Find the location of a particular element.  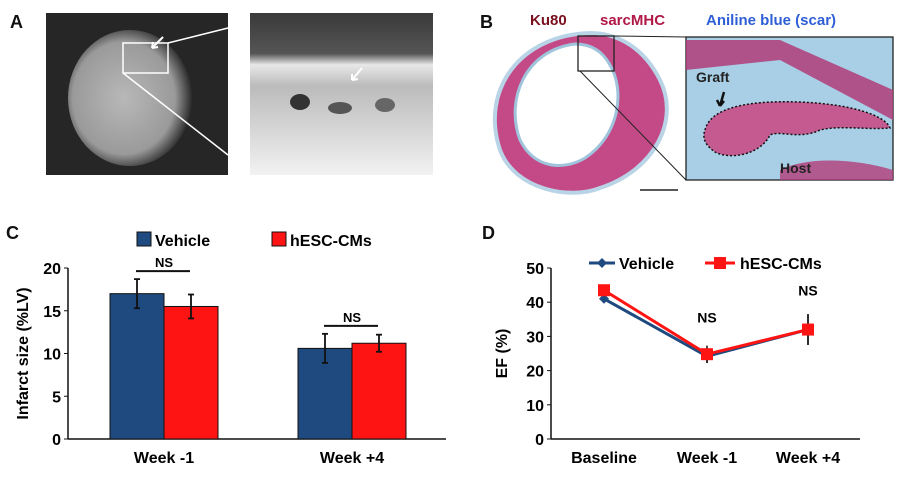

panel-a-mri is located at coordinates (239, 94).